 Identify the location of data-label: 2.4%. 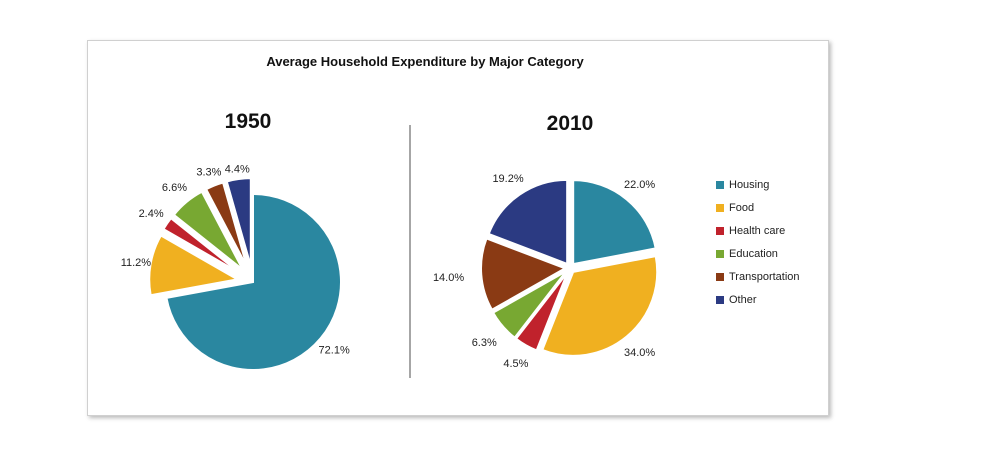
(151, 214).